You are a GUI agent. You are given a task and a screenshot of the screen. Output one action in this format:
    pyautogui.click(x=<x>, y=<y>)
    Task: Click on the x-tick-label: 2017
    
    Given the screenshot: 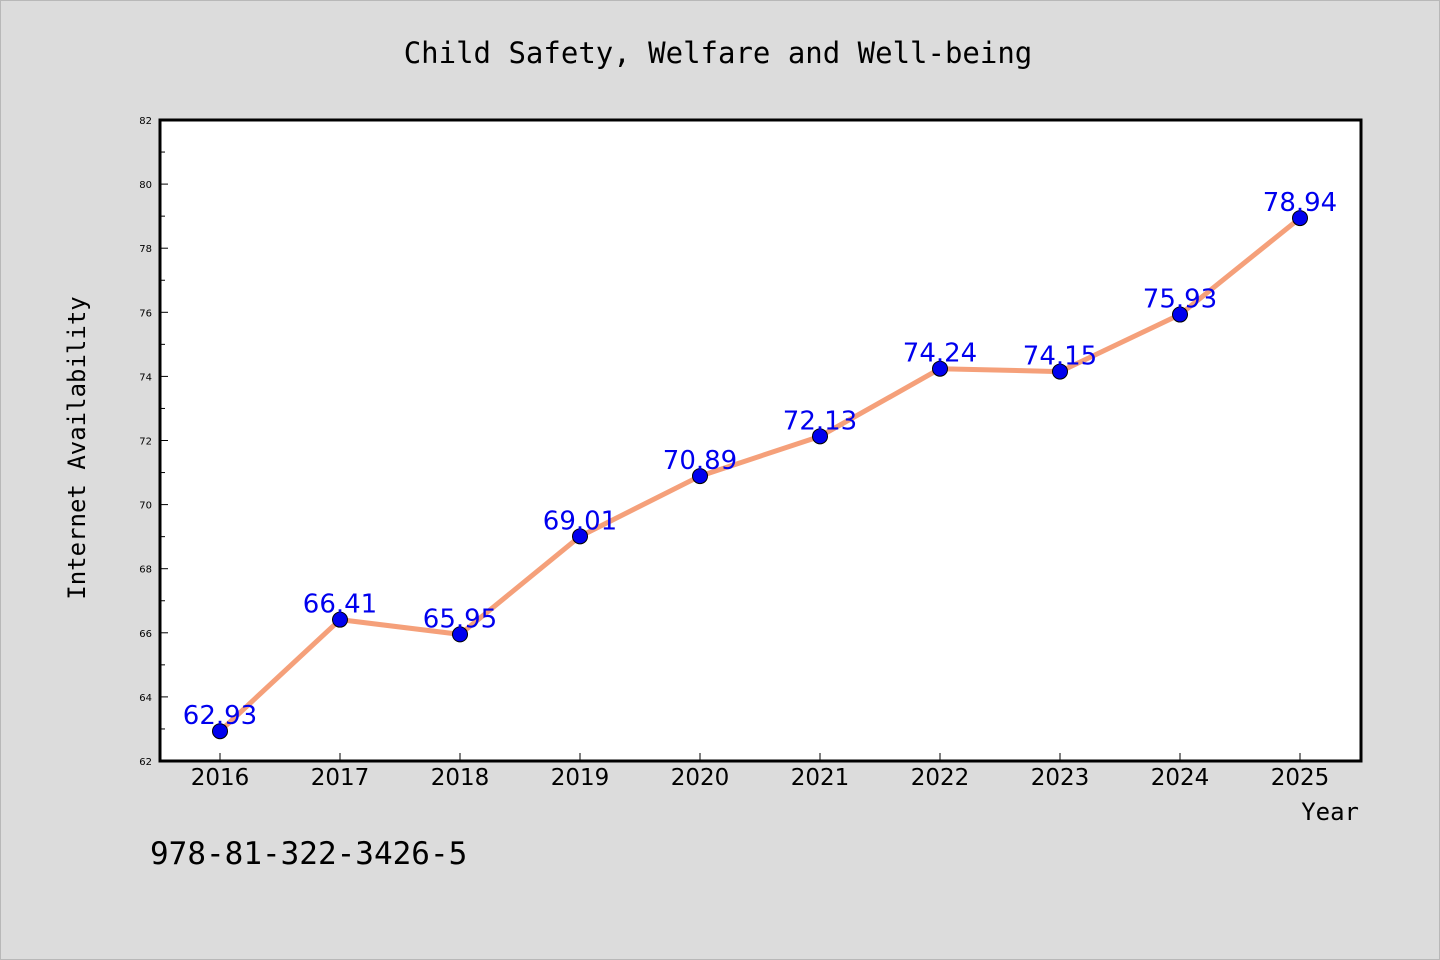 What is the action you would take?
    pyautogui.click(x=340, y=778)
    